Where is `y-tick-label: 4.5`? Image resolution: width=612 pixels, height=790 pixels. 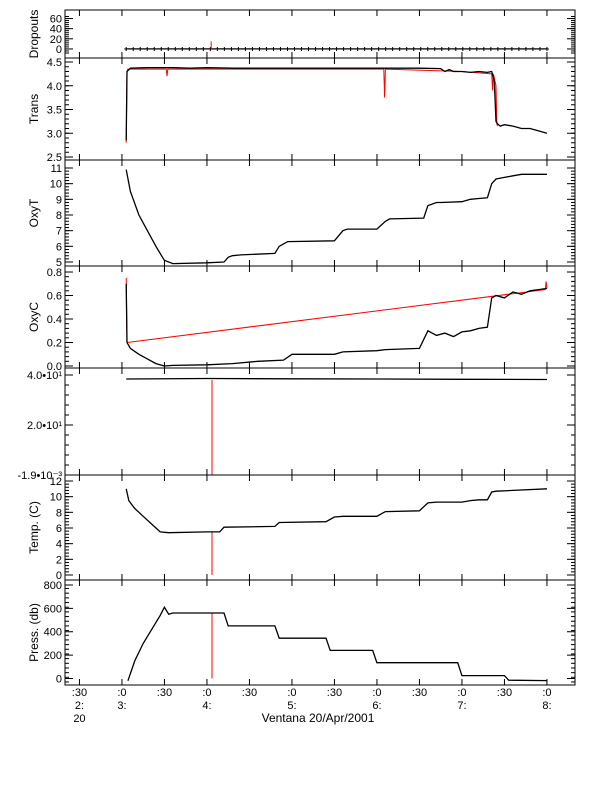
y-tick-label: 4.5 is located at coordinates (54, 63).